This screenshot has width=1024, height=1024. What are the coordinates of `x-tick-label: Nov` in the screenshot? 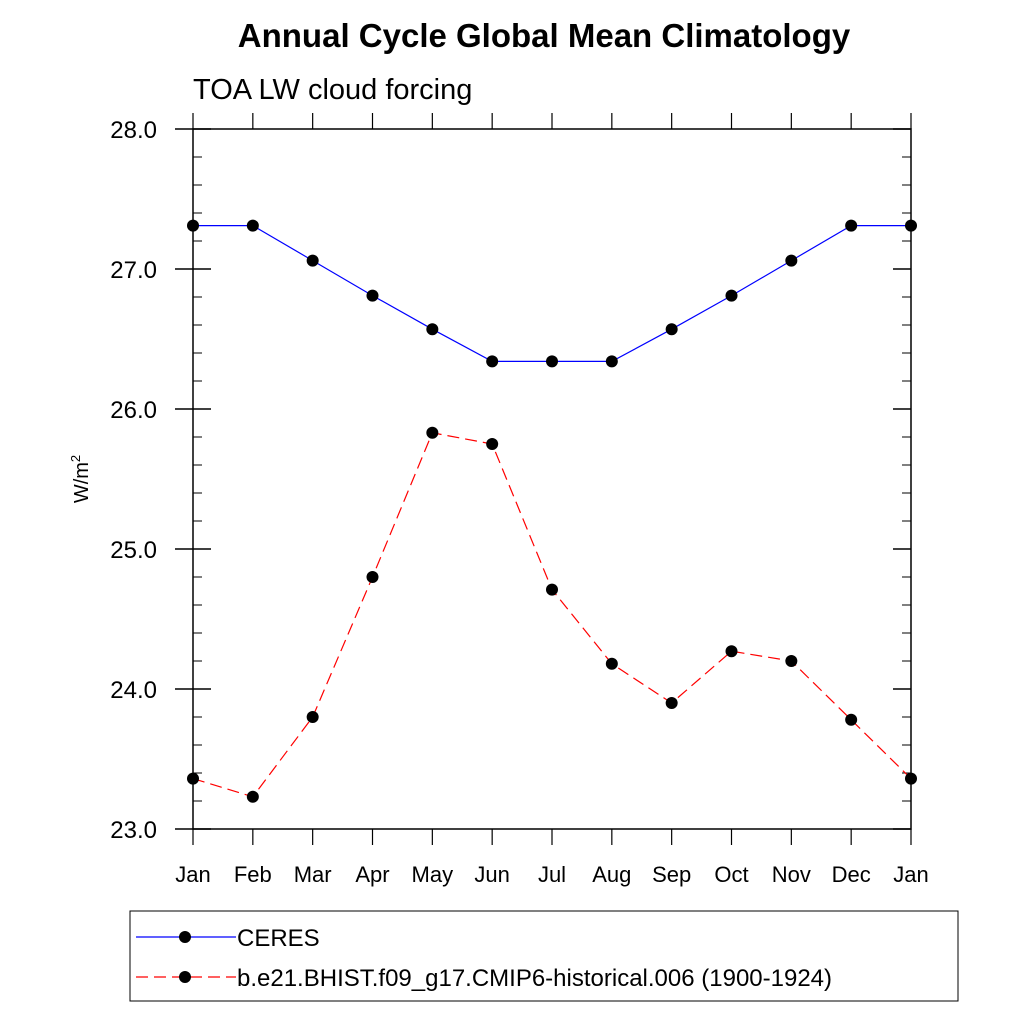 It's located at (791, 874).